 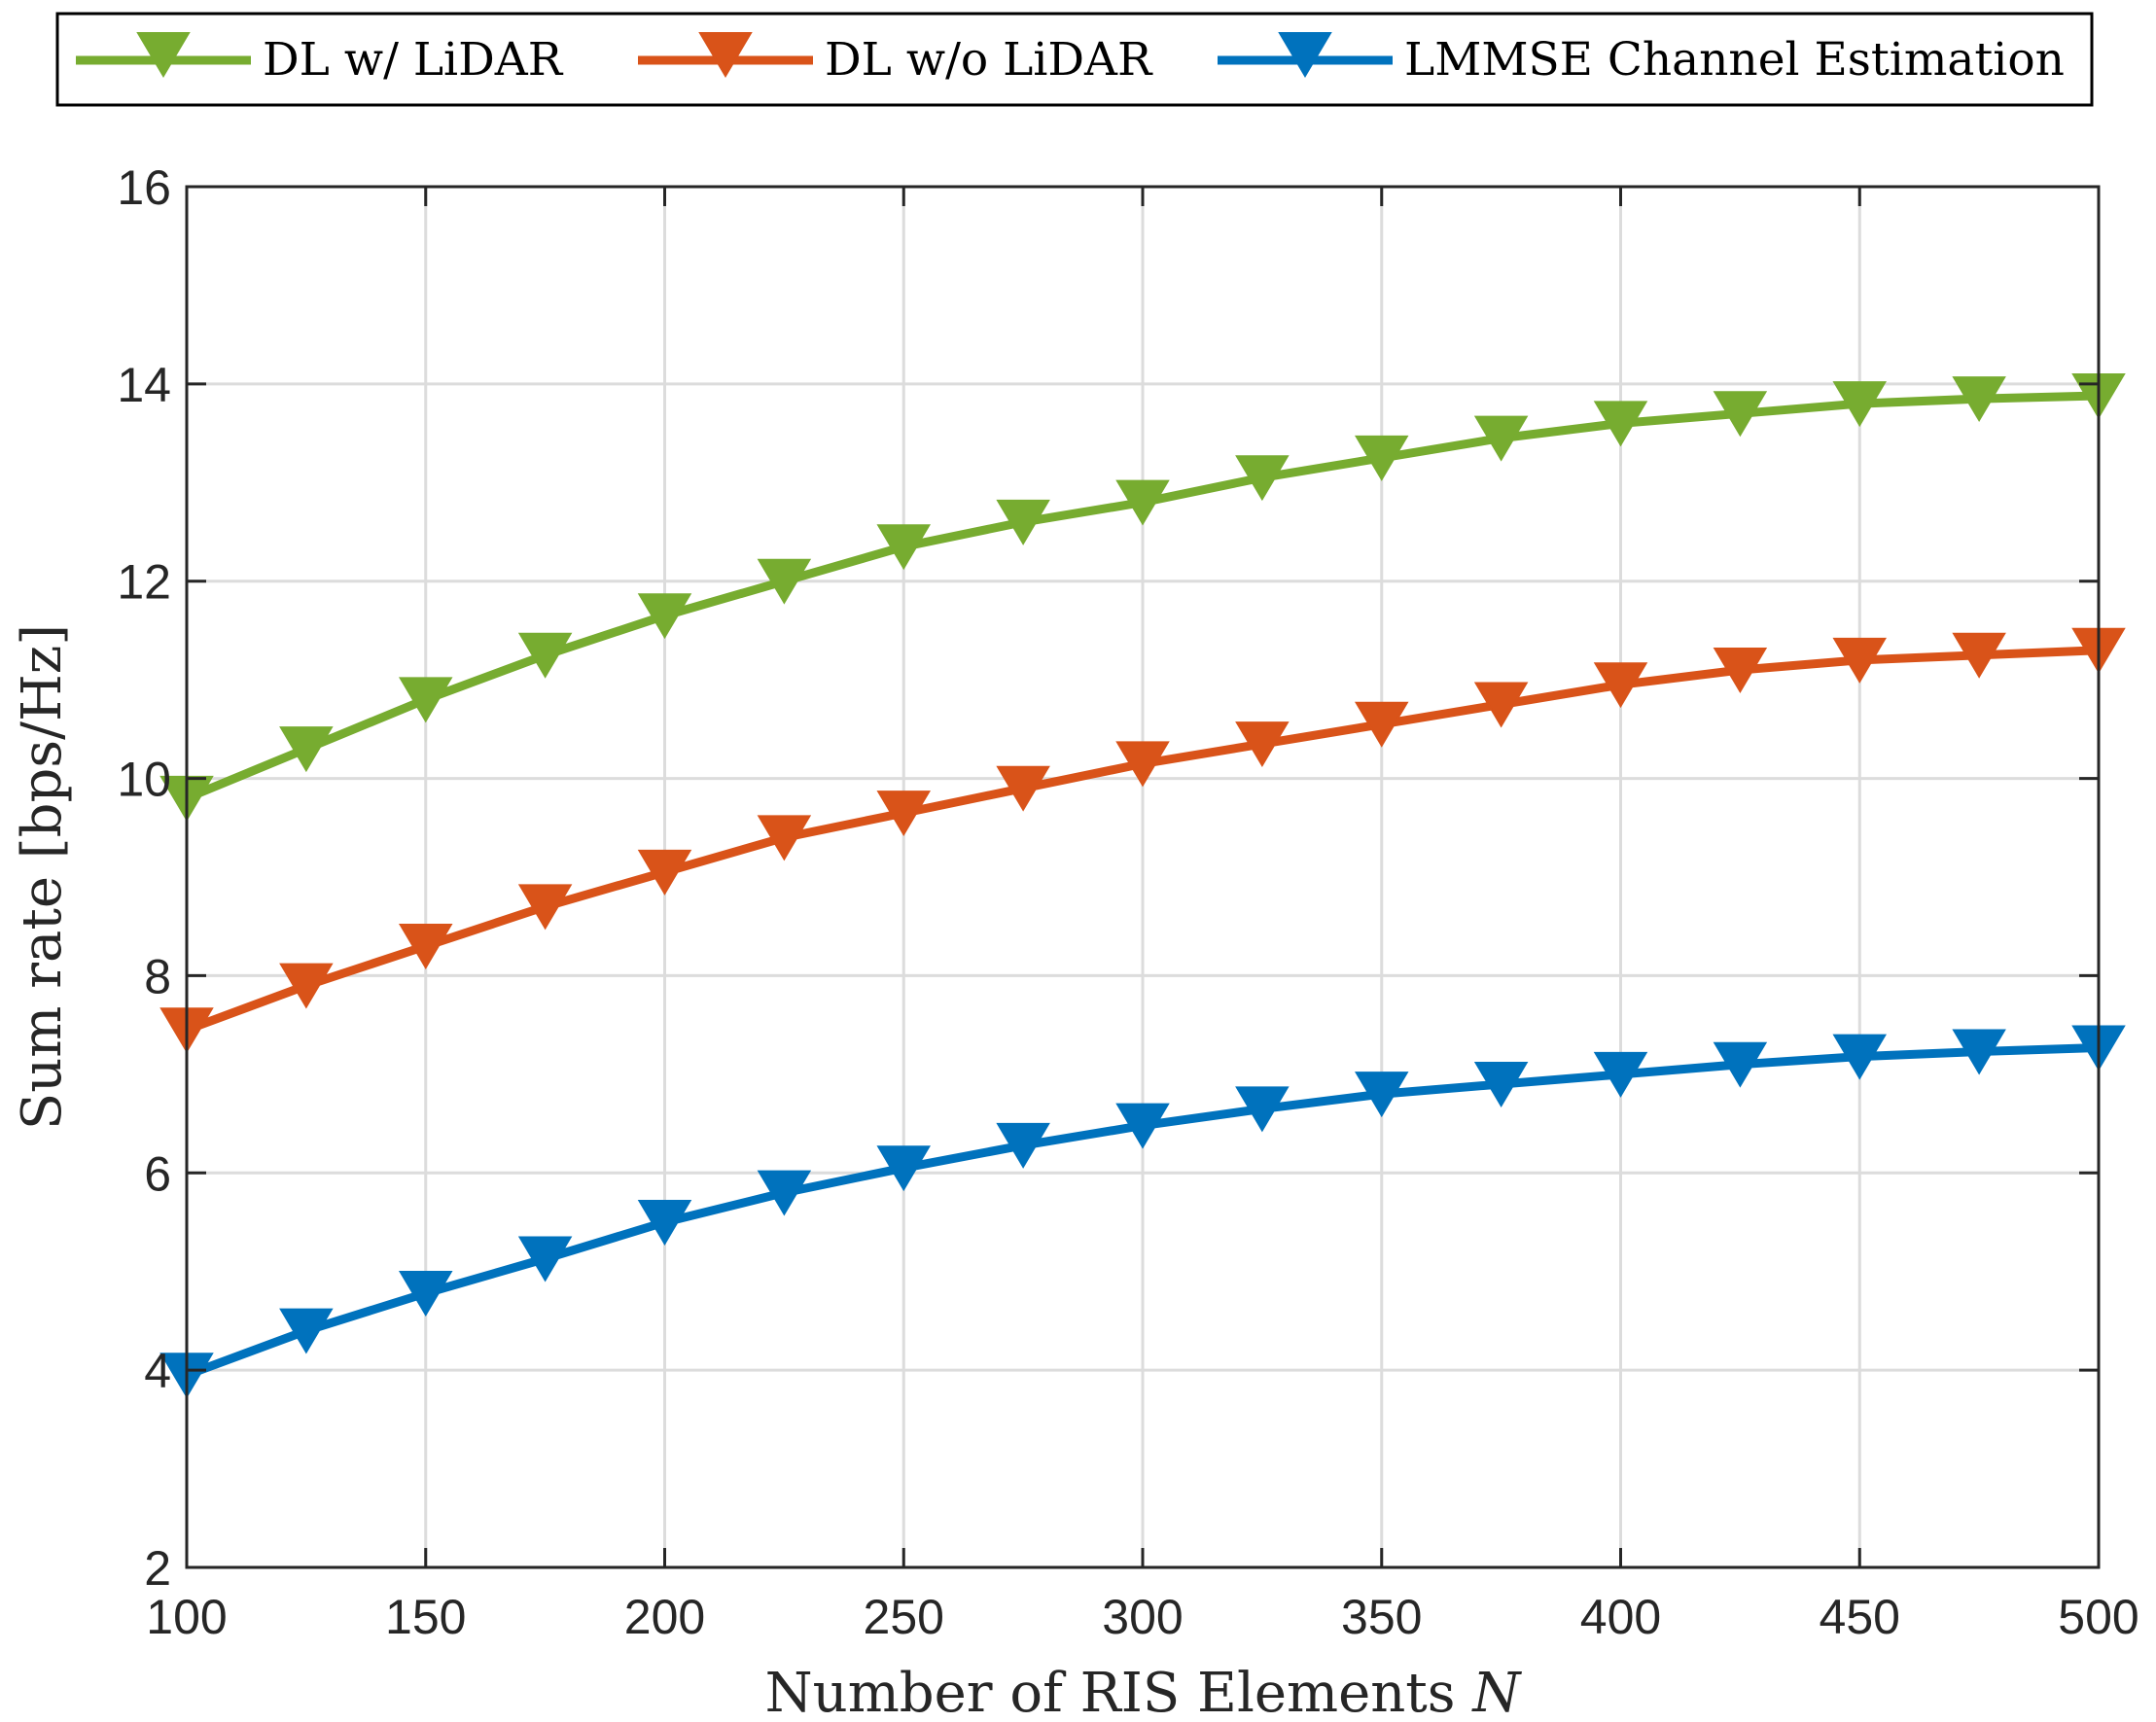 I want to click on legend-label-lmmse: LMMSE Channel Estimation, so click(x=1734, y=60).